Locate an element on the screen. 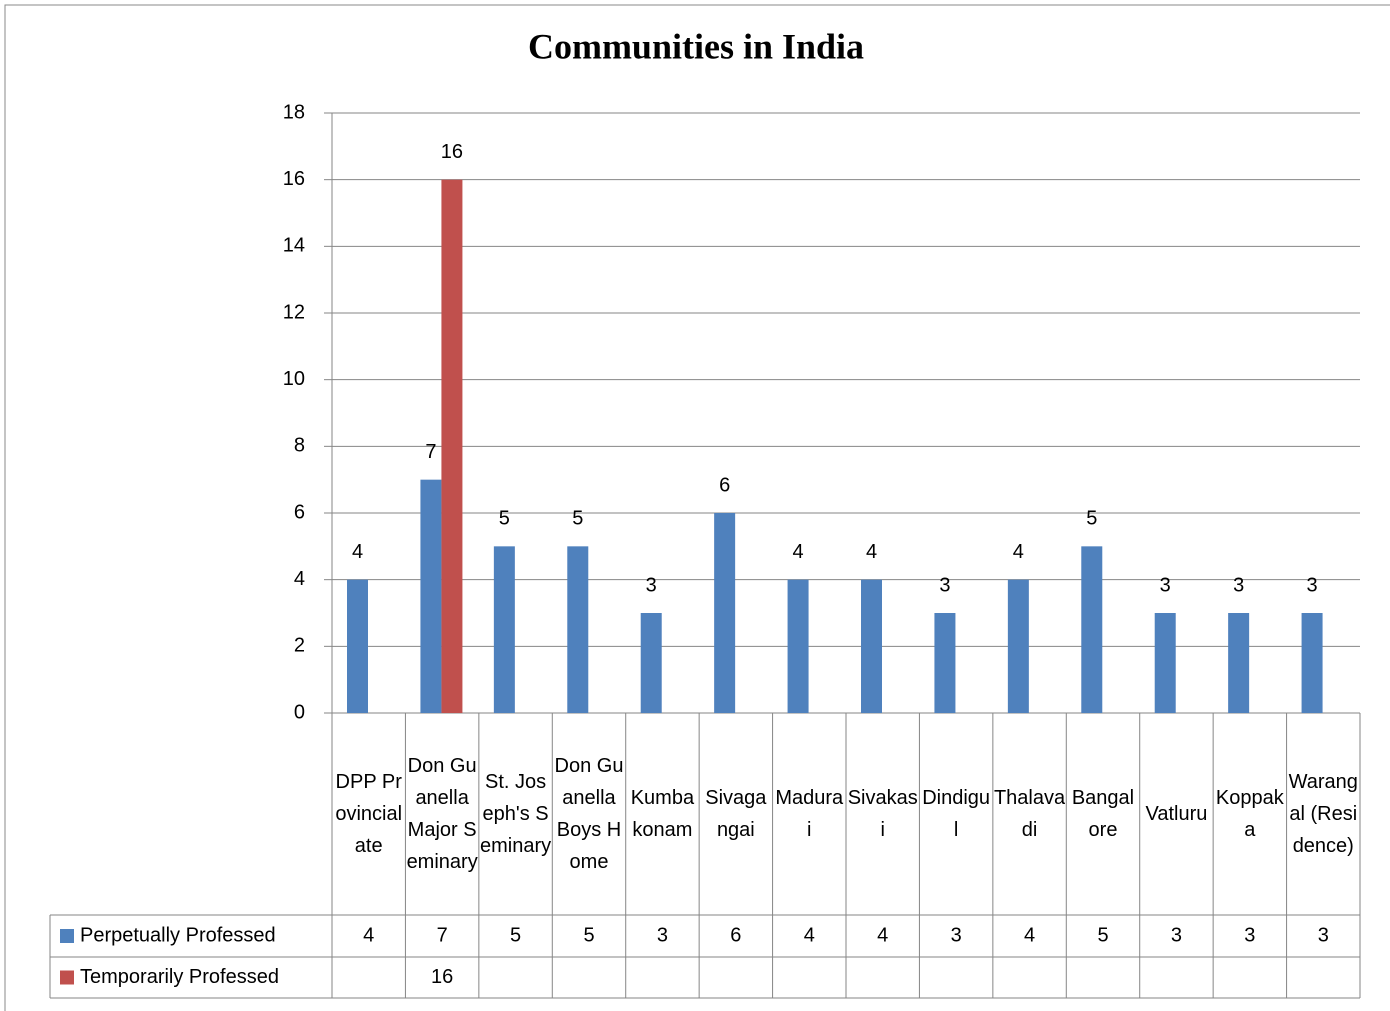  y-tick-label: 18 is located at coordinates (294, 112).